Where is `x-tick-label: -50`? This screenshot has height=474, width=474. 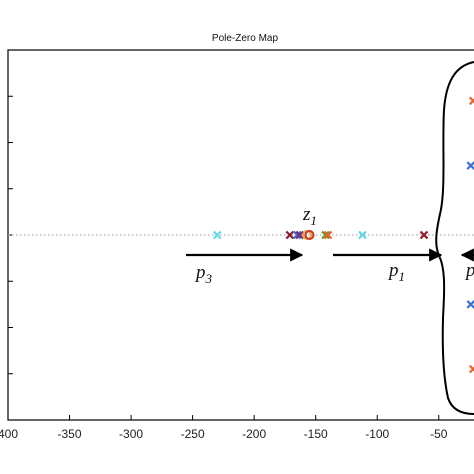 x-tick-label: -50 is located at coordinates (439, 434).